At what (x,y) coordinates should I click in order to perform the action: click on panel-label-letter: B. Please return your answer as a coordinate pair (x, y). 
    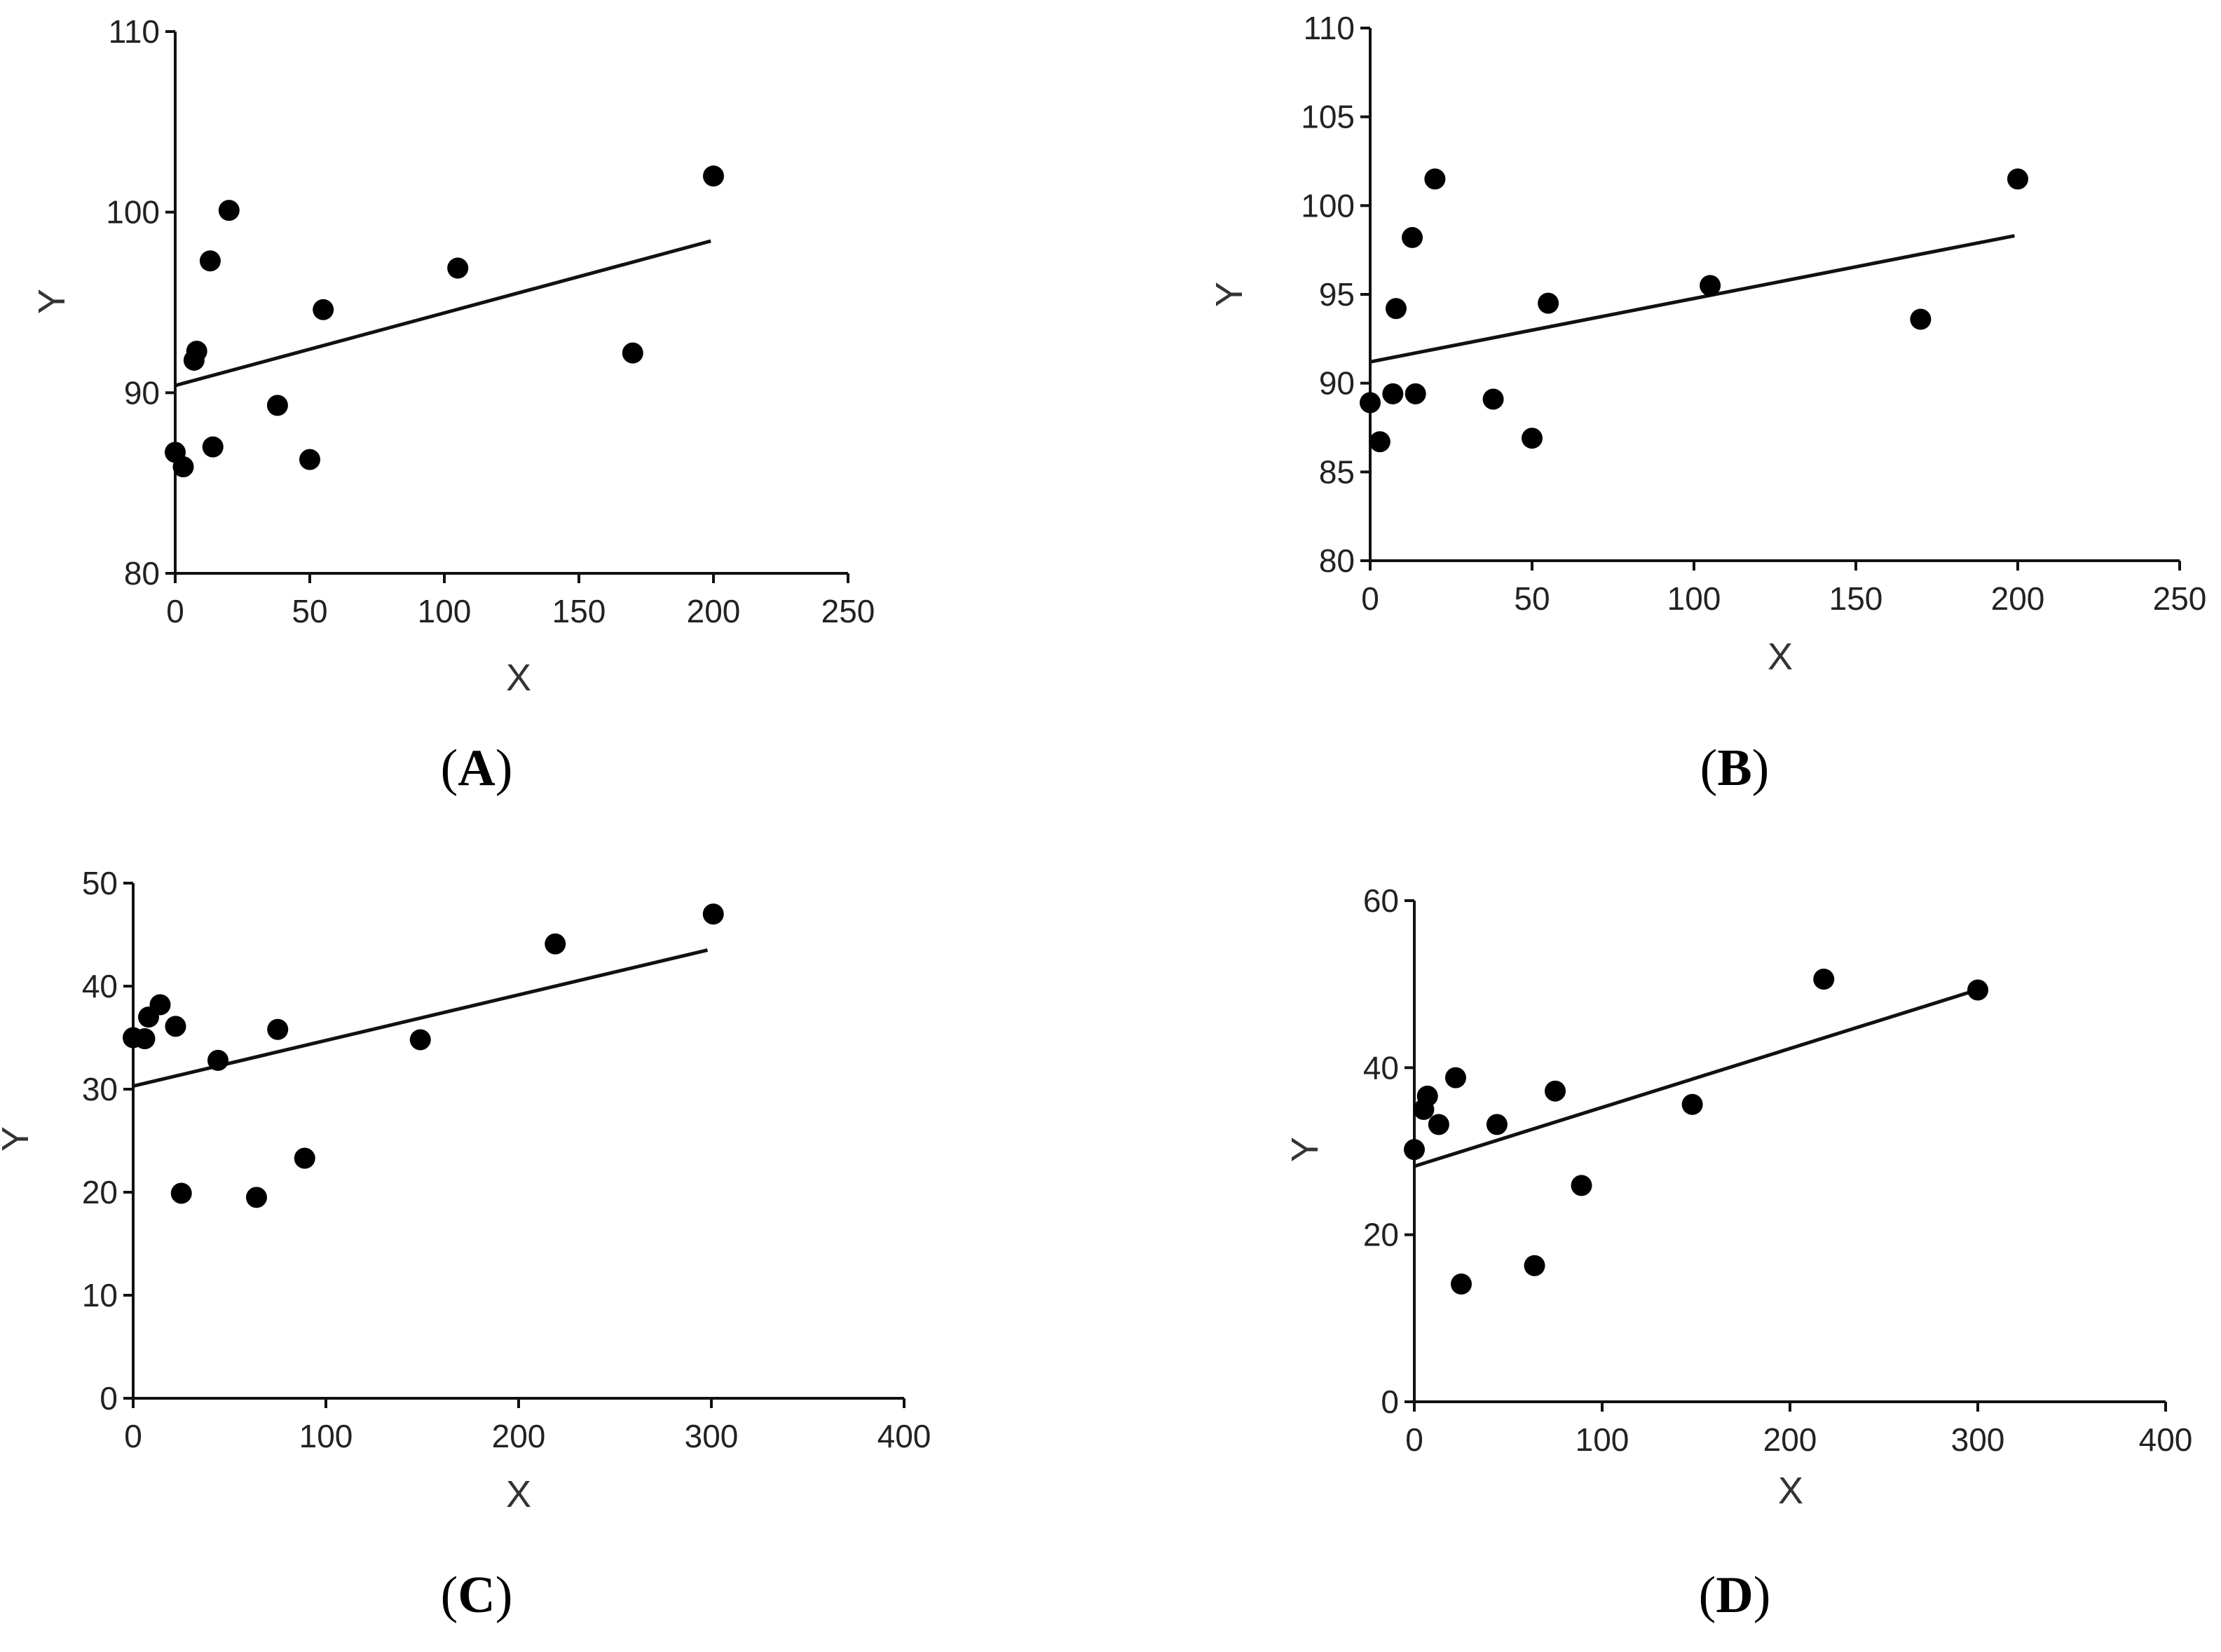
    Looking at the image, I should click on (1734, 768).